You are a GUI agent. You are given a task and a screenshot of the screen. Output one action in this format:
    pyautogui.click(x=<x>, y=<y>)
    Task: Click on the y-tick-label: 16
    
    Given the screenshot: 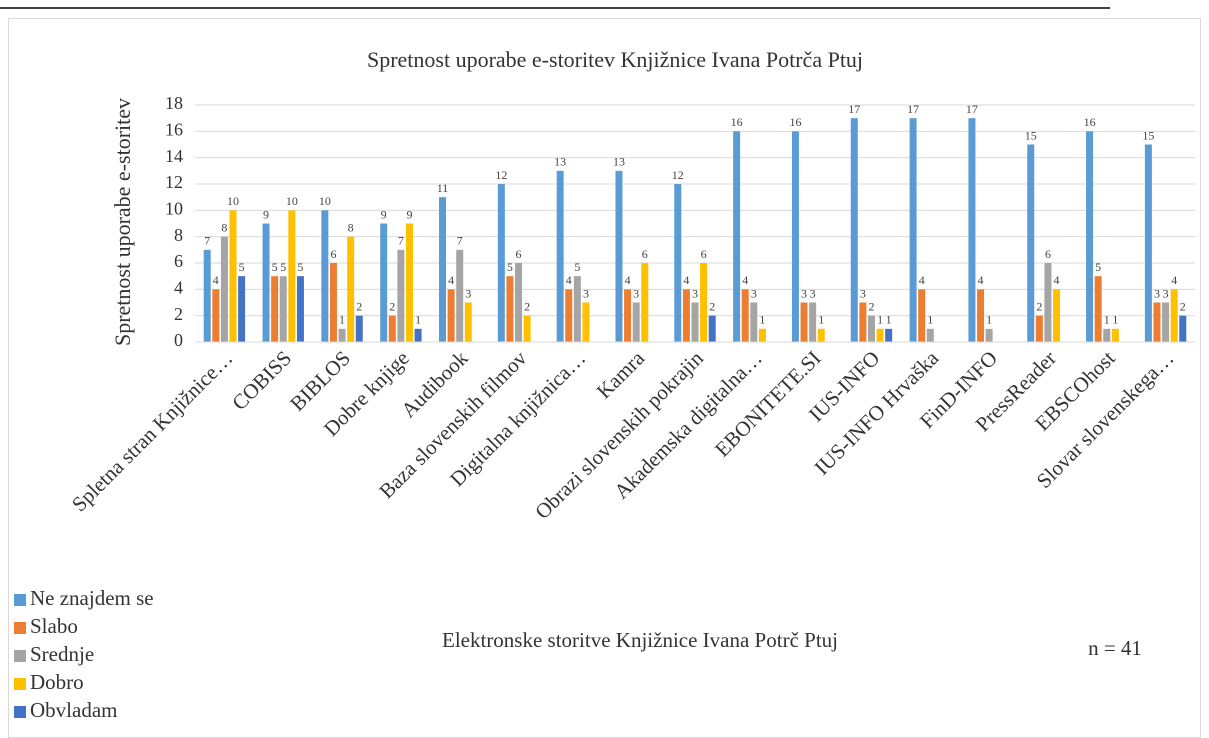 What is the action you would take?
    pyautogui.click(x=174, y=129)
    